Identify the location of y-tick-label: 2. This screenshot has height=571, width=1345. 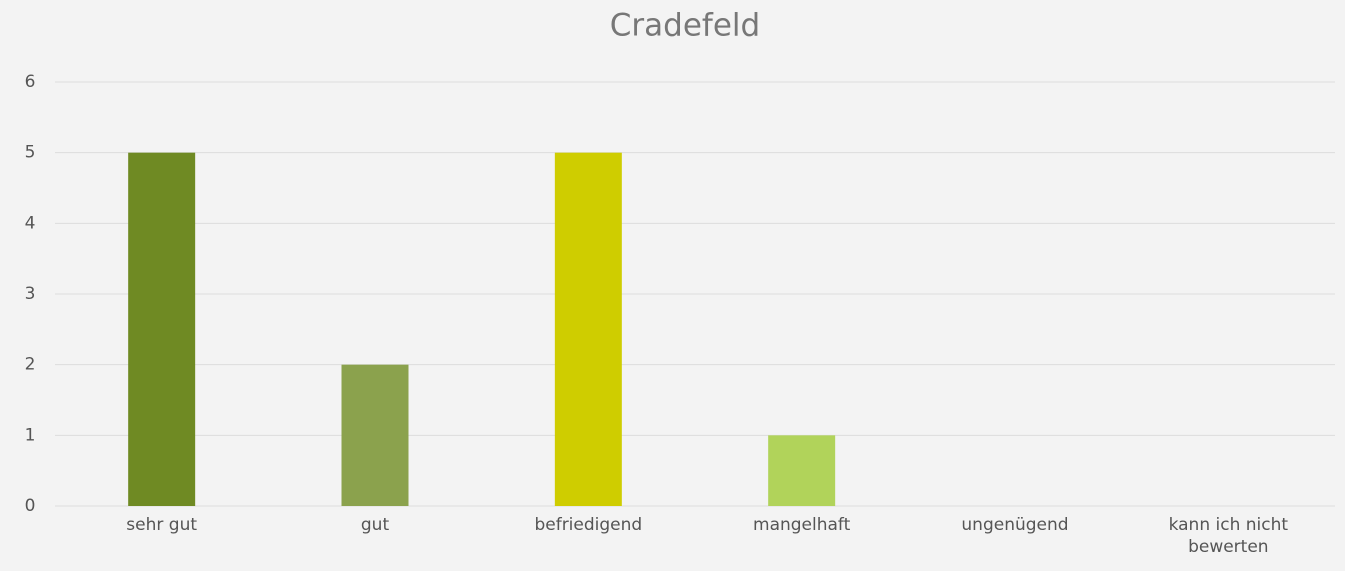
(30, 365).